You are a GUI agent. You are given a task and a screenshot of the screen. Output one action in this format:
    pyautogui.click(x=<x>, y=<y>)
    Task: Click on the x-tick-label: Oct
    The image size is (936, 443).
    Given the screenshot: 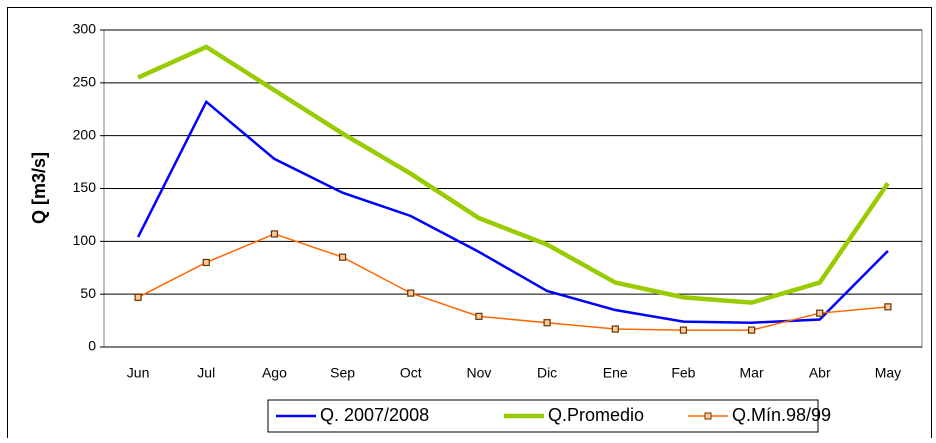 What is the action you would take?
    pyautogui.click(x=411, y=373)
    